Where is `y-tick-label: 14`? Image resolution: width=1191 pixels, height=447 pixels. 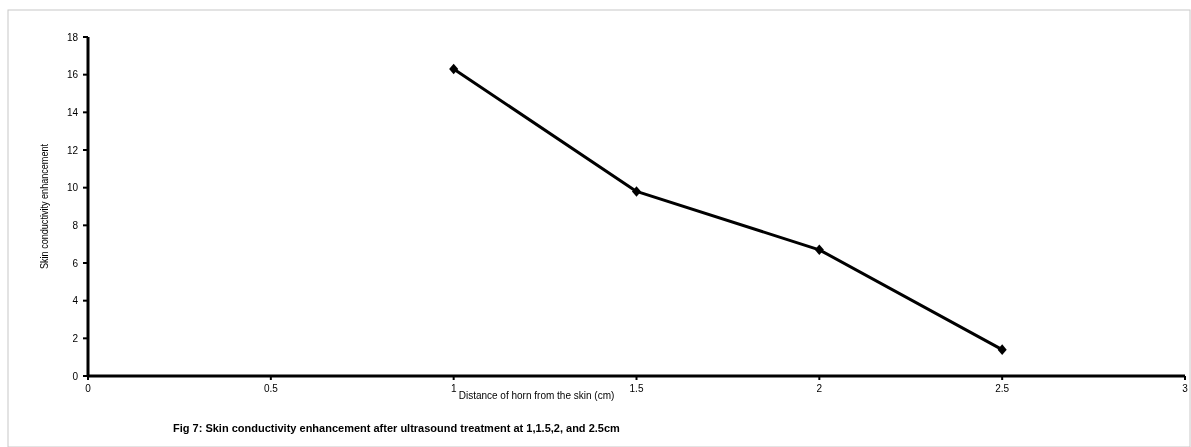 y-tick-label: 14 is located at coordinates (72, 112).